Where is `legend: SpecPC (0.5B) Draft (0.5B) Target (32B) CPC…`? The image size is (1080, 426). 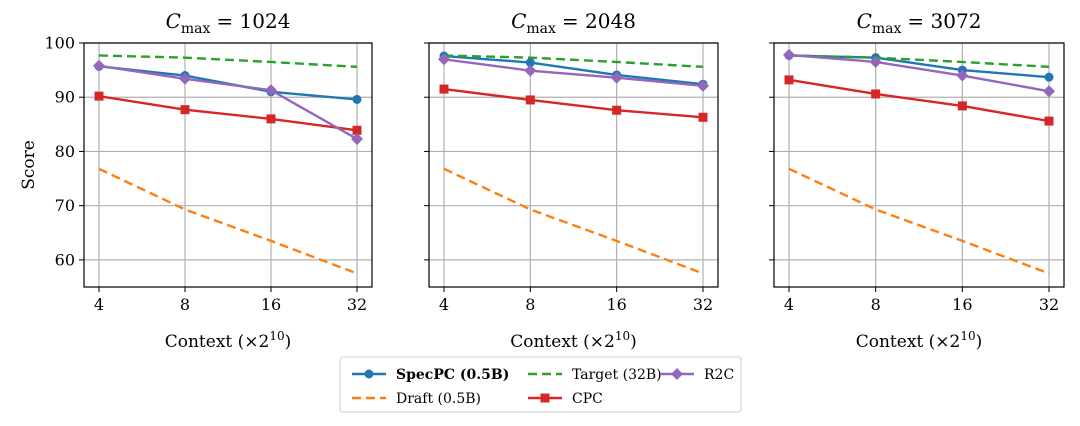
legend: SpecPC (0.5B) Draft (0.5B) Target (32B) CPC… is located at coordinates (540, 384).